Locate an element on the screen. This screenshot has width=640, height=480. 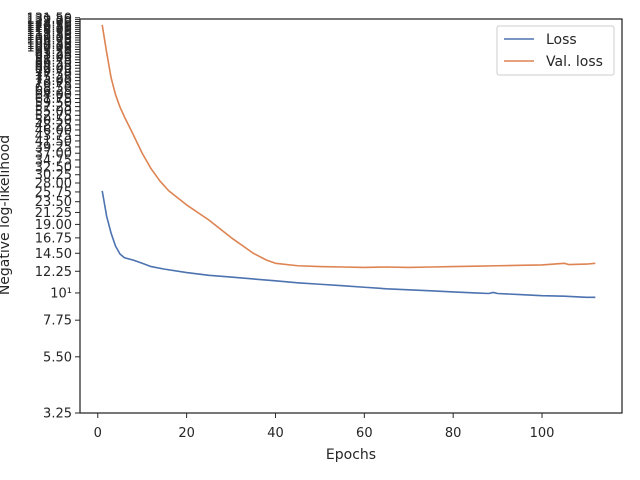
y-tick-label: 100.00 is located at coordinates (50, 48).